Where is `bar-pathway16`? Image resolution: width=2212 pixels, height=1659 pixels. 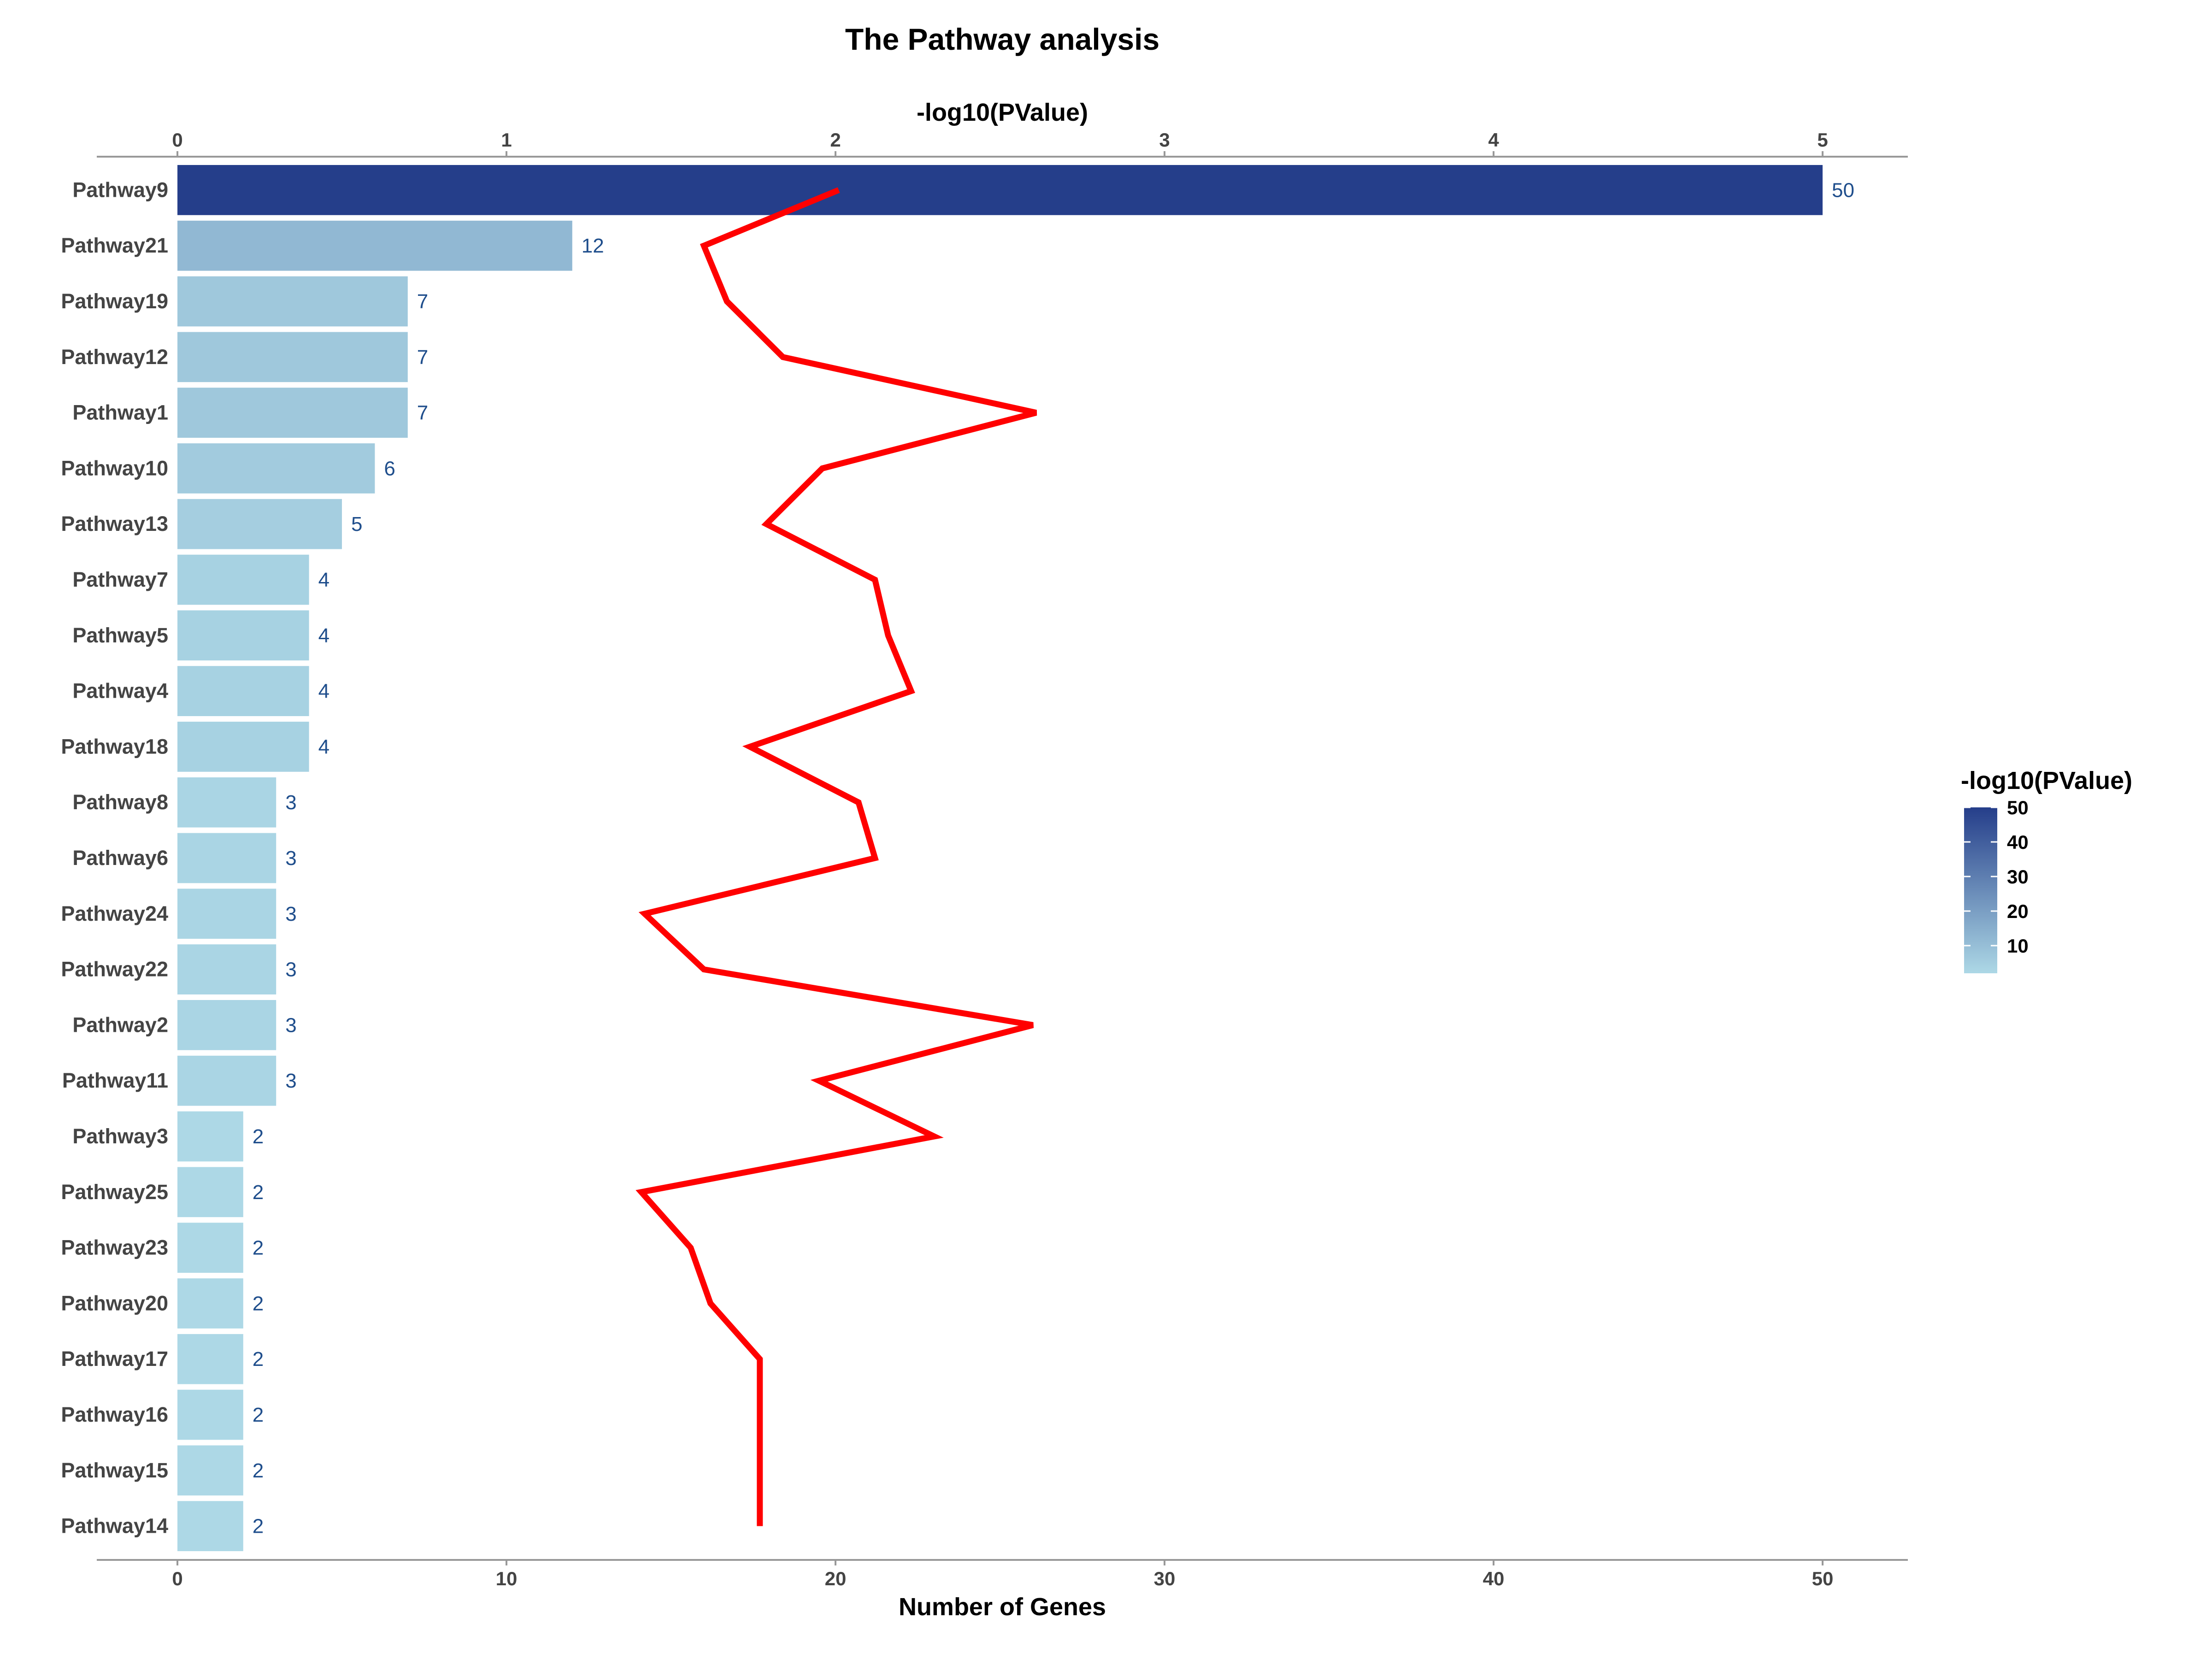
bar-pathway16 is located at coordinates (210, 1414).